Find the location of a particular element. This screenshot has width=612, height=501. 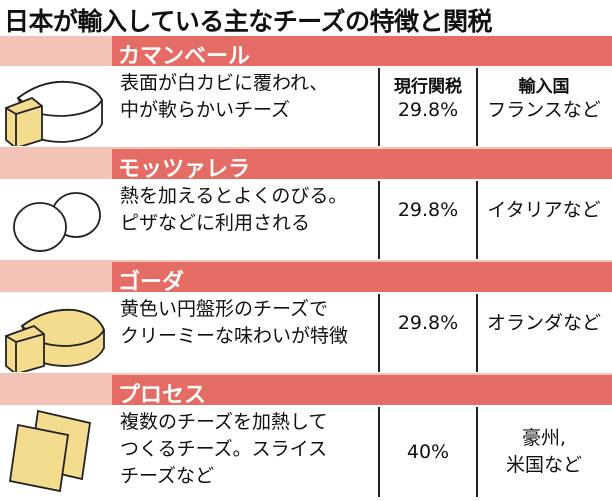

processed-cheese-icon is located at coordinates (50, 451).